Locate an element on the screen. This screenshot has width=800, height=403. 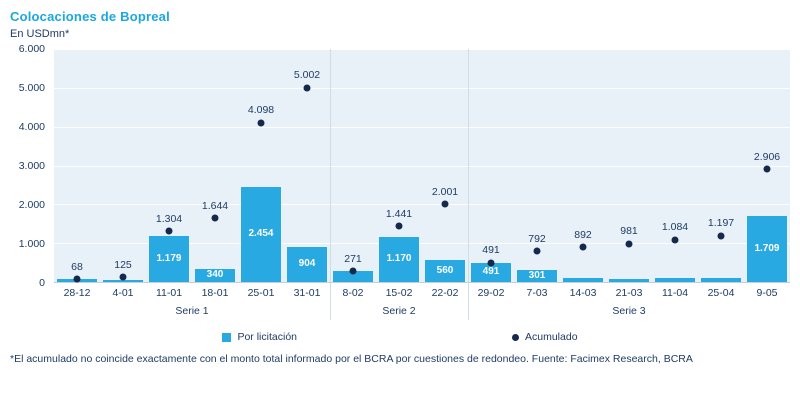
chart-column: 904 5.002 is located at coordinates (307, 165).